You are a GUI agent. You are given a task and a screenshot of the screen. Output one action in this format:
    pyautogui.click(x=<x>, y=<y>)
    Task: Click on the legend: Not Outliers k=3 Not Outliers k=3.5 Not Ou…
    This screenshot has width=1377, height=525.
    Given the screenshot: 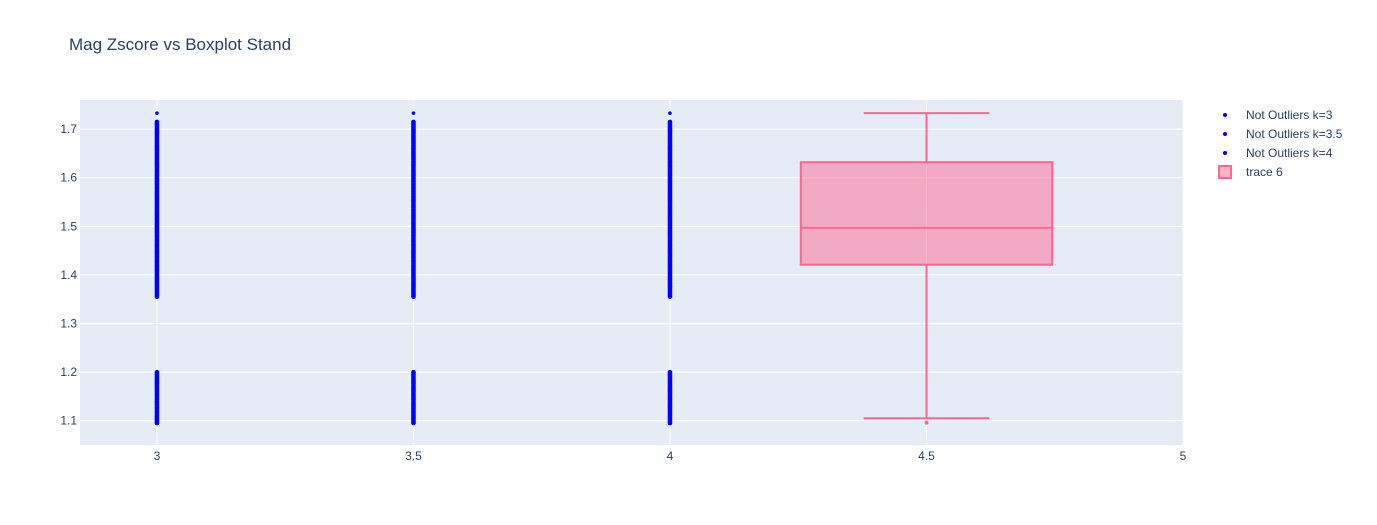 What is the action you would take?
    pyautogui.click(x=1280, y=143)
    